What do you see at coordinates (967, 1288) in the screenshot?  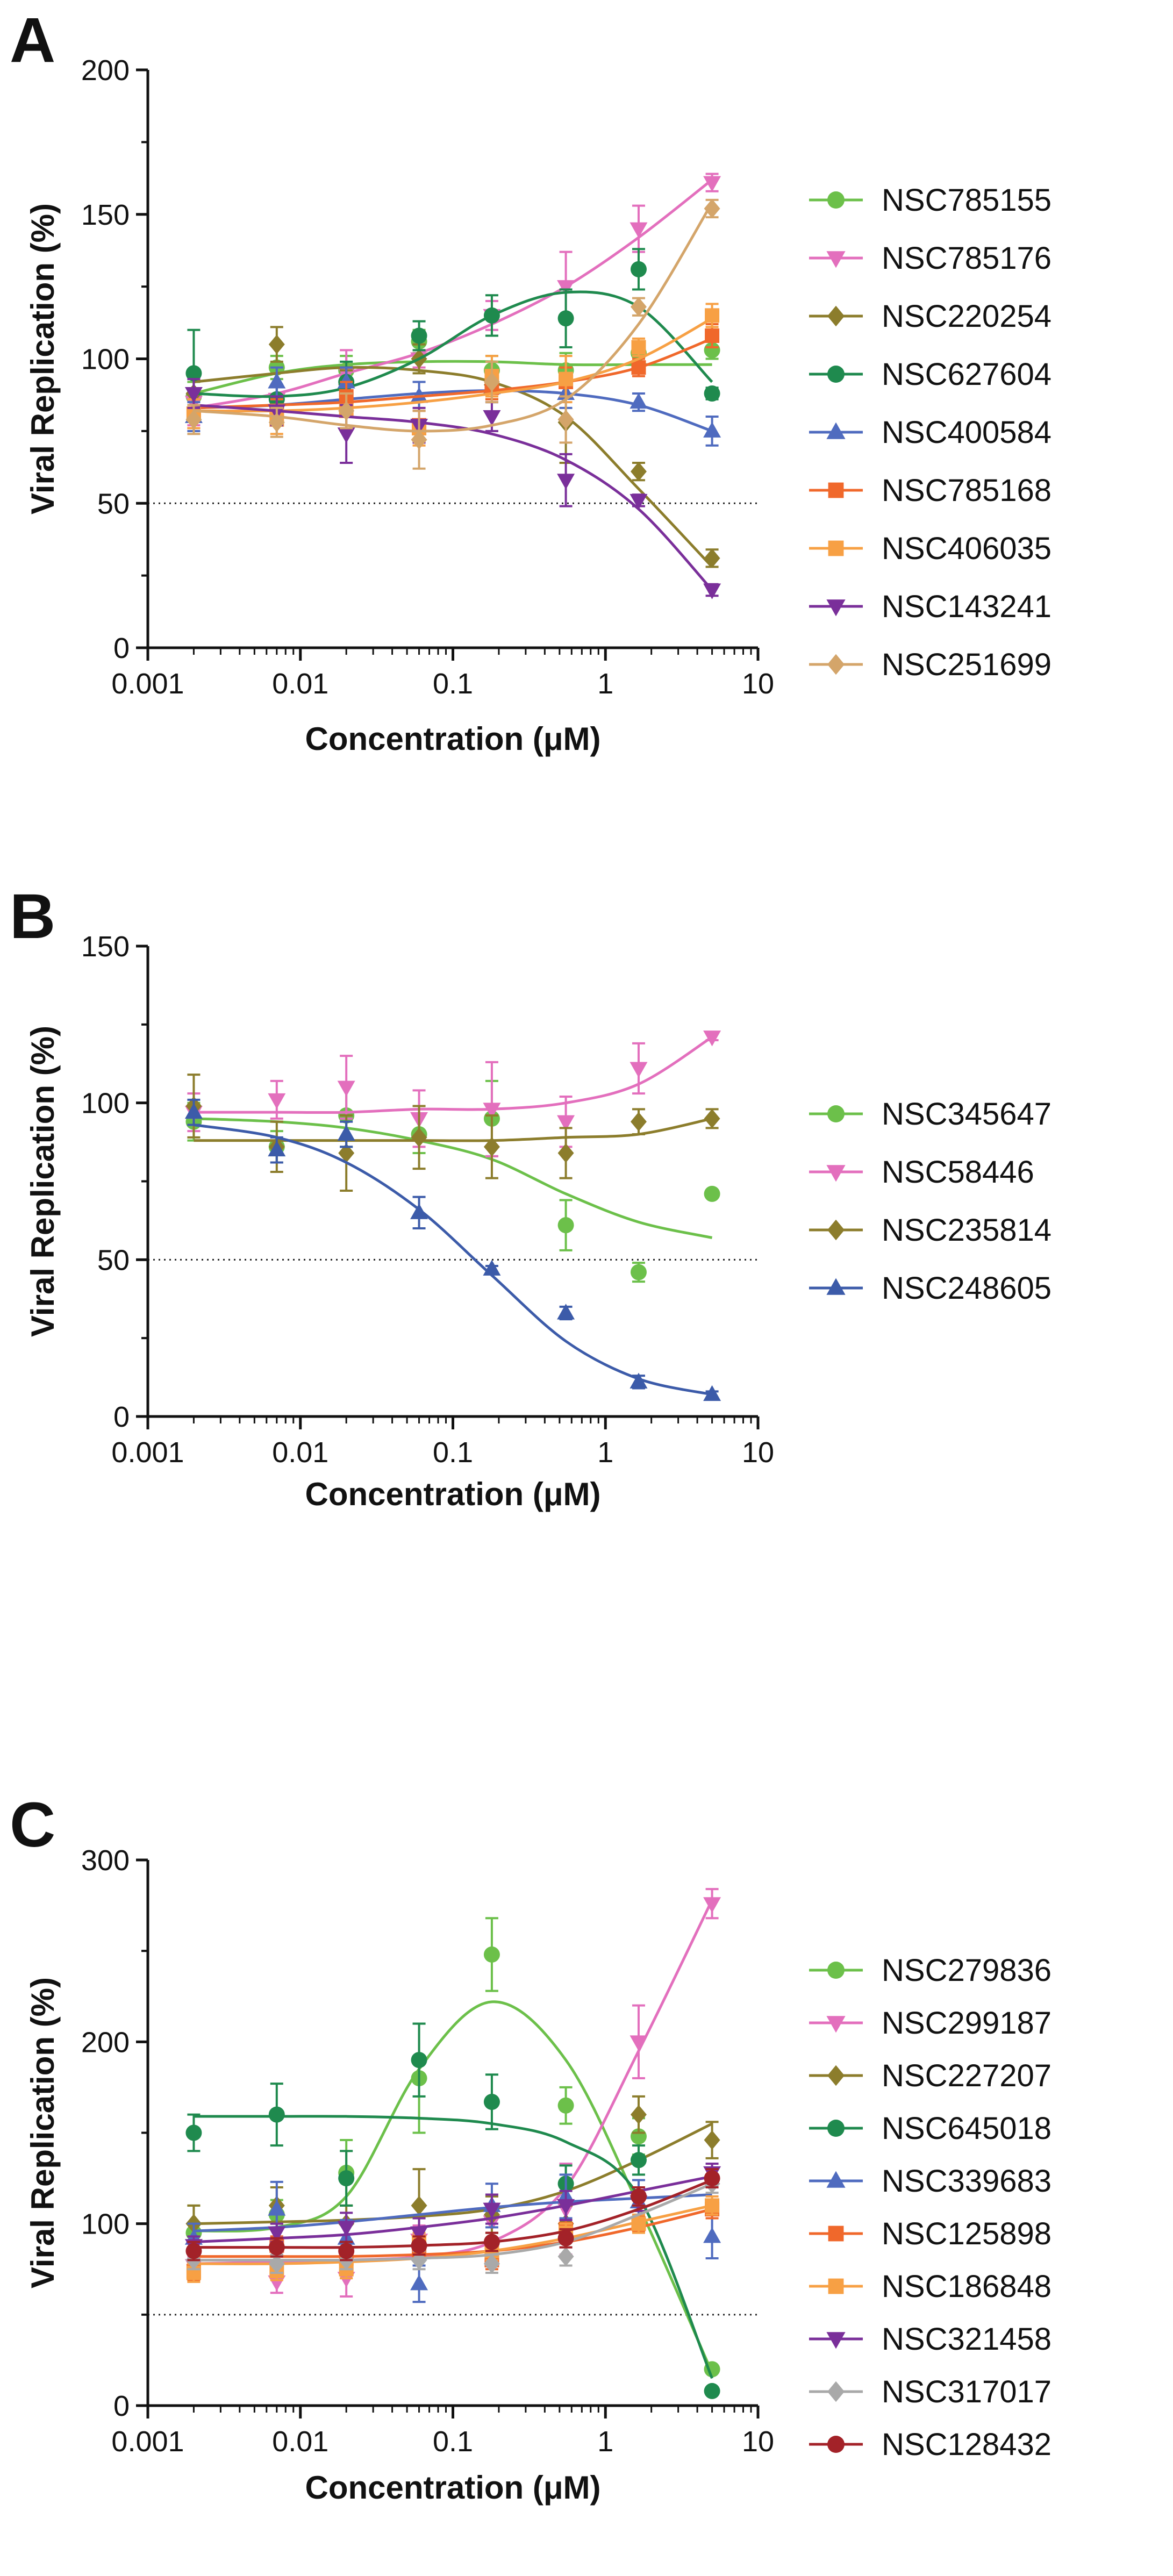 I see `legend-label: NSC248605` at bounding box center [967, 1288].